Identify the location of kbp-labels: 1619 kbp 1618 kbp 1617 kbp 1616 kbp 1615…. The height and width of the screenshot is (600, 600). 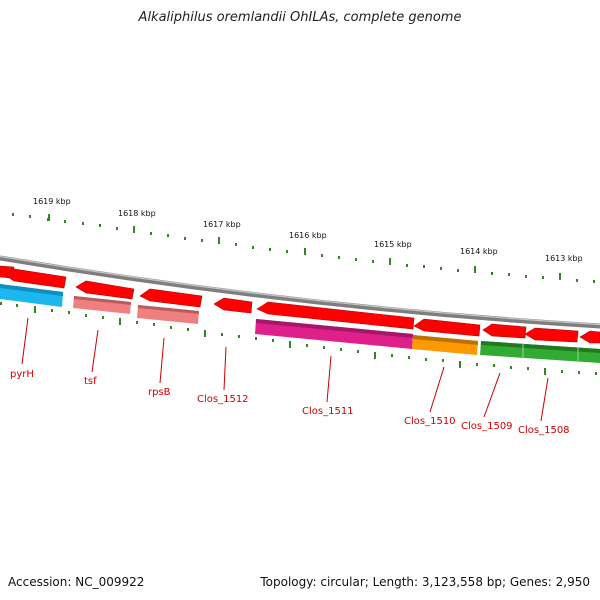
(308, 230).